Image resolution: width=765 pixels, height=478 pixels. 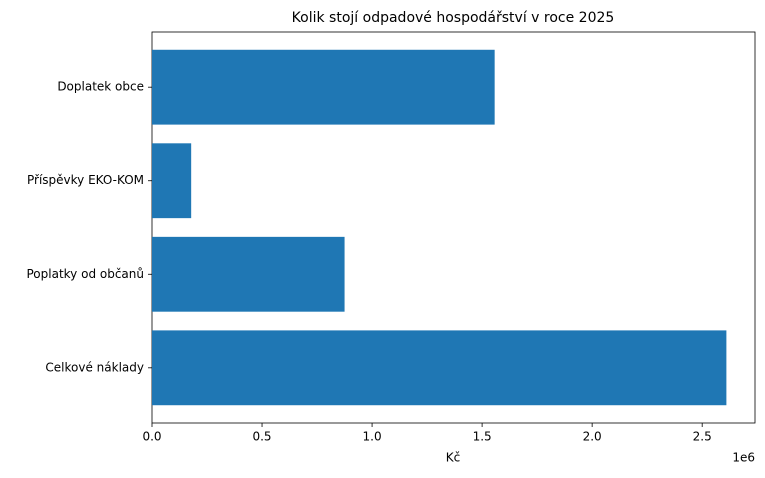 I want to click on x-tick-label: 0.5, so click(x=261, y=437).